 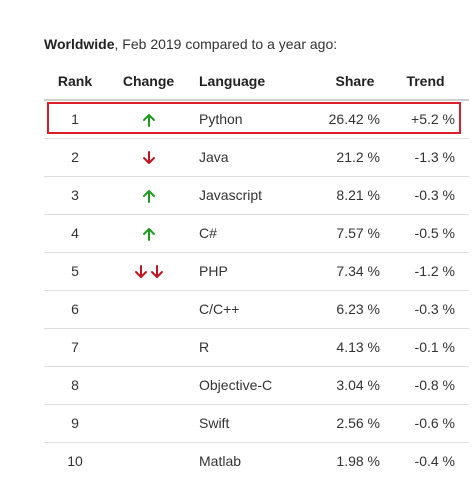 I want to click on trend-cell: -0.4 %, so click(x=434, y=461).